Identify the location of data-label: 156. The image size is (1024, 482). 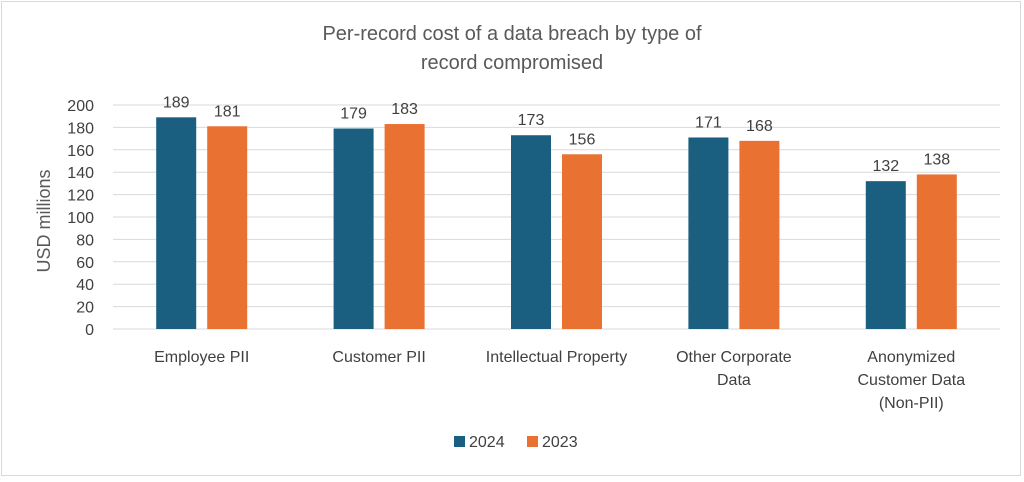
(582, 139).